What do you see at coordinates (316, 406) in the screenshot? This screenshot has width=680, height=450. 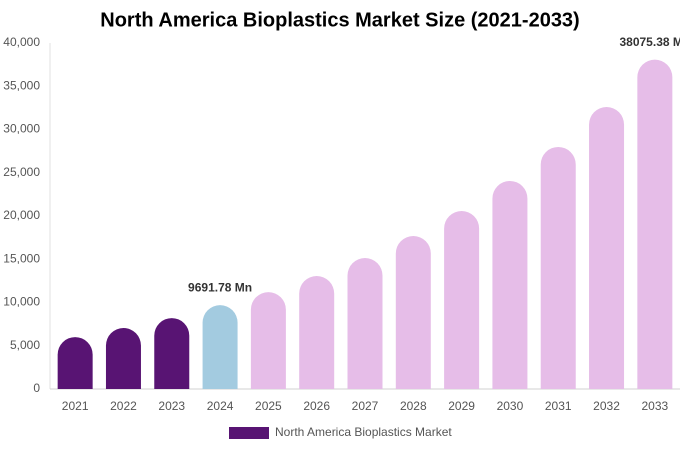 I see `x-tick-label: 2026` at bounding box center [316, 406].